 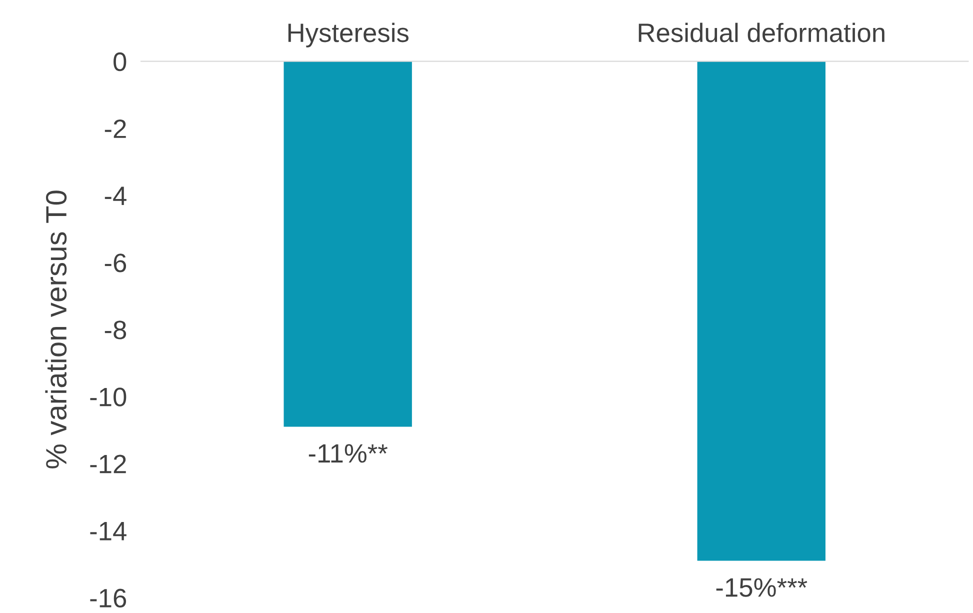 I want to click on y-tick-label: -12, so click(x=108, y=464).